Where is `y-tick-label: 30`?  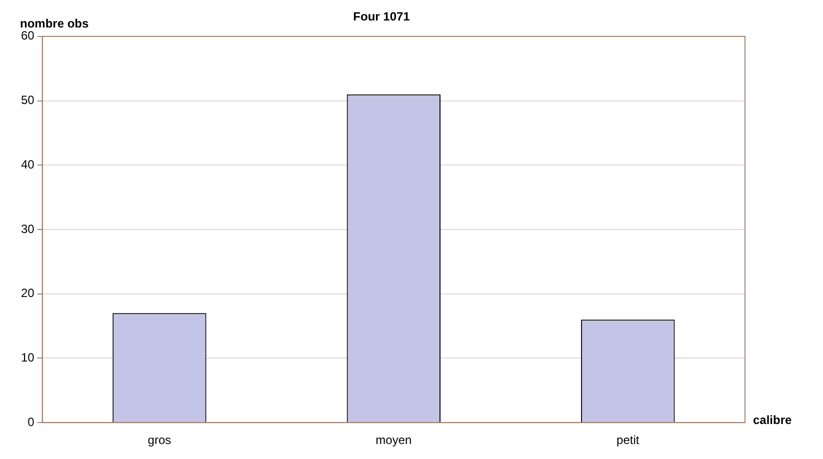 y-tick-label: 30 is located at coordinates (27, 229).